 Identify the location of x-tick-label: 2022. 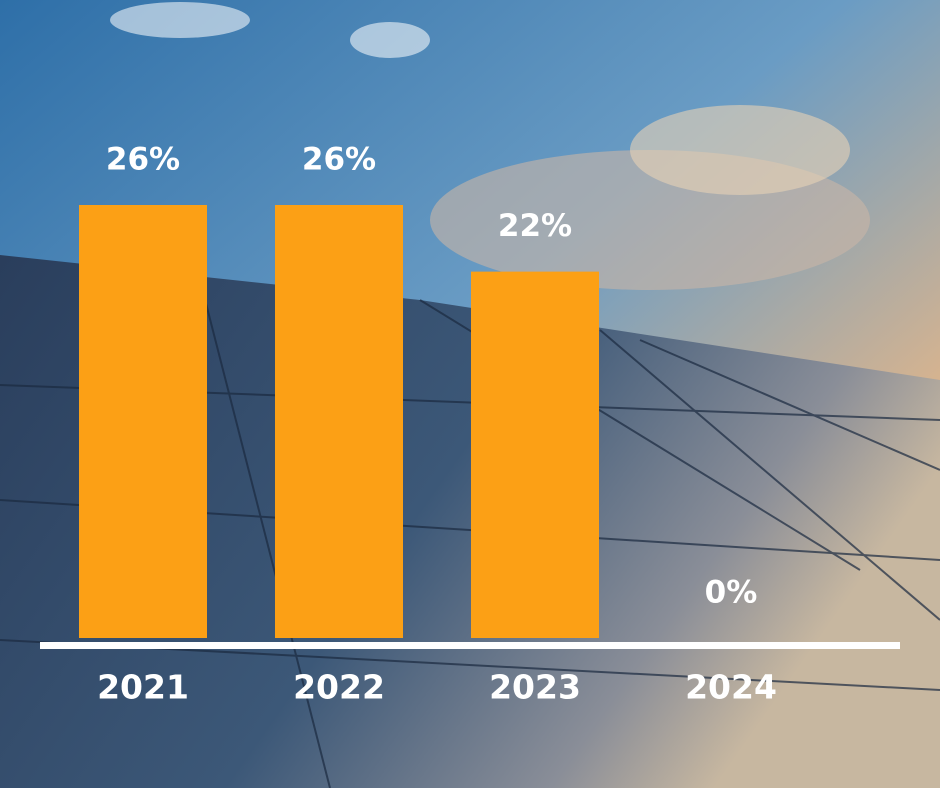
(339, 687).